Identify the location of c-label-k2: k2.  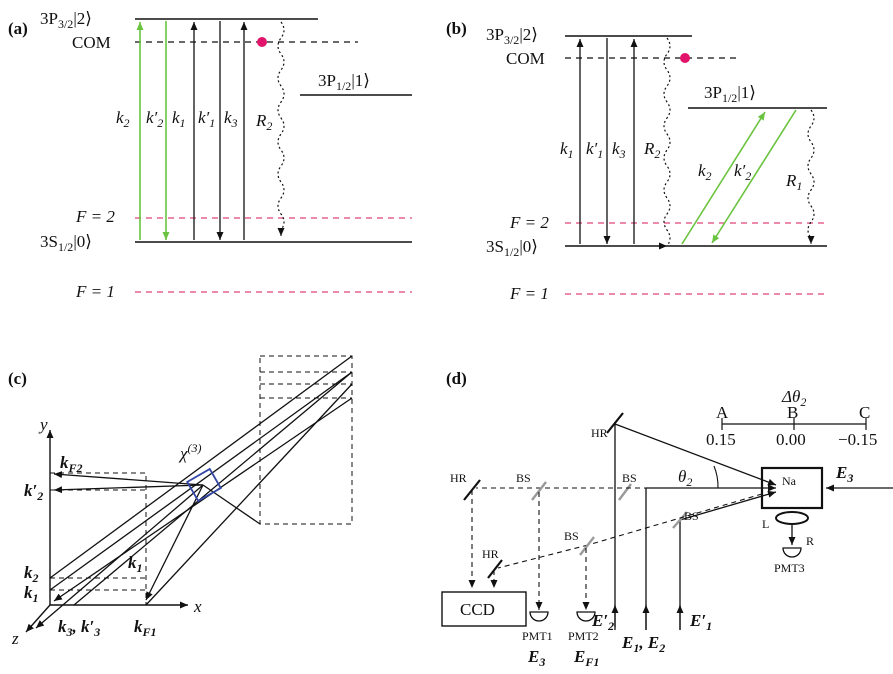
(31, 574).